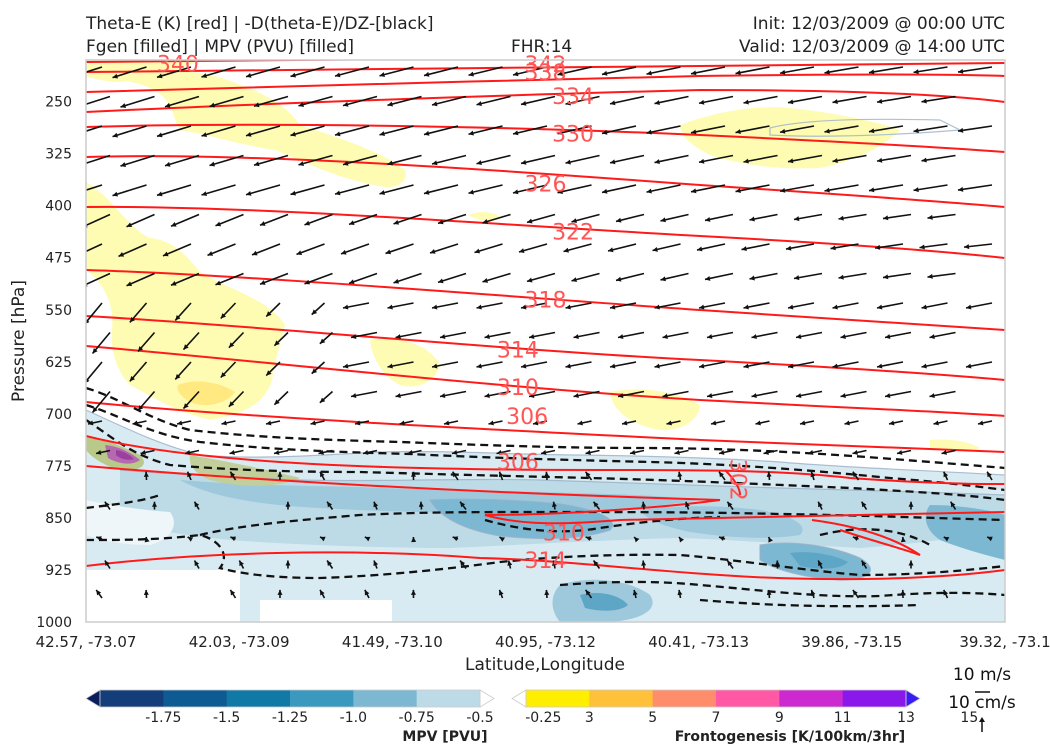  Describe the element at coordinates (542, 47) in the screenshot. I see `forecast-hour: FHR:14` at that location.